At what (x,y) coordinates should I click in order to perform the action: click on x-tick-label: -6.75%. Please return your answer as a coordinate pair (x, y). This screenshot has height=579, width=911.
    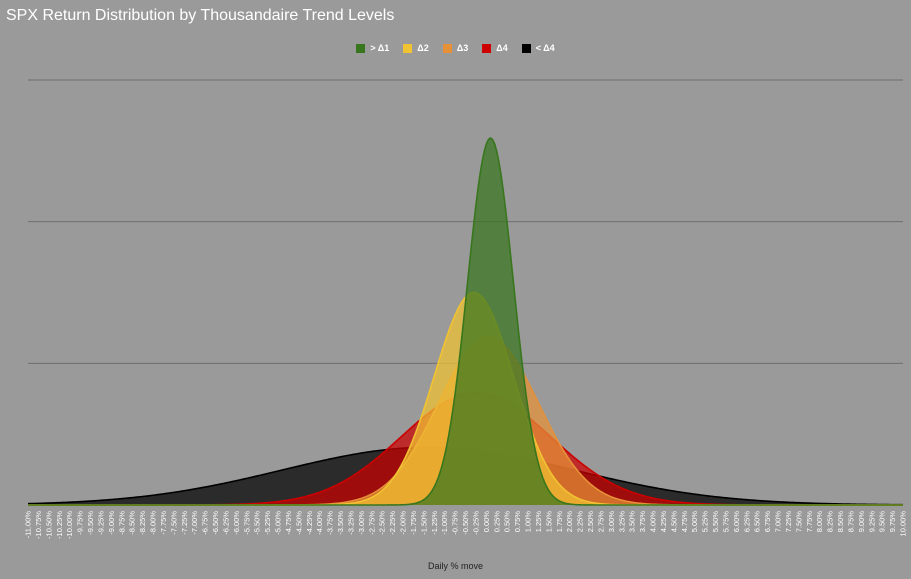
    Looking at the image, I should click on (205, 523).